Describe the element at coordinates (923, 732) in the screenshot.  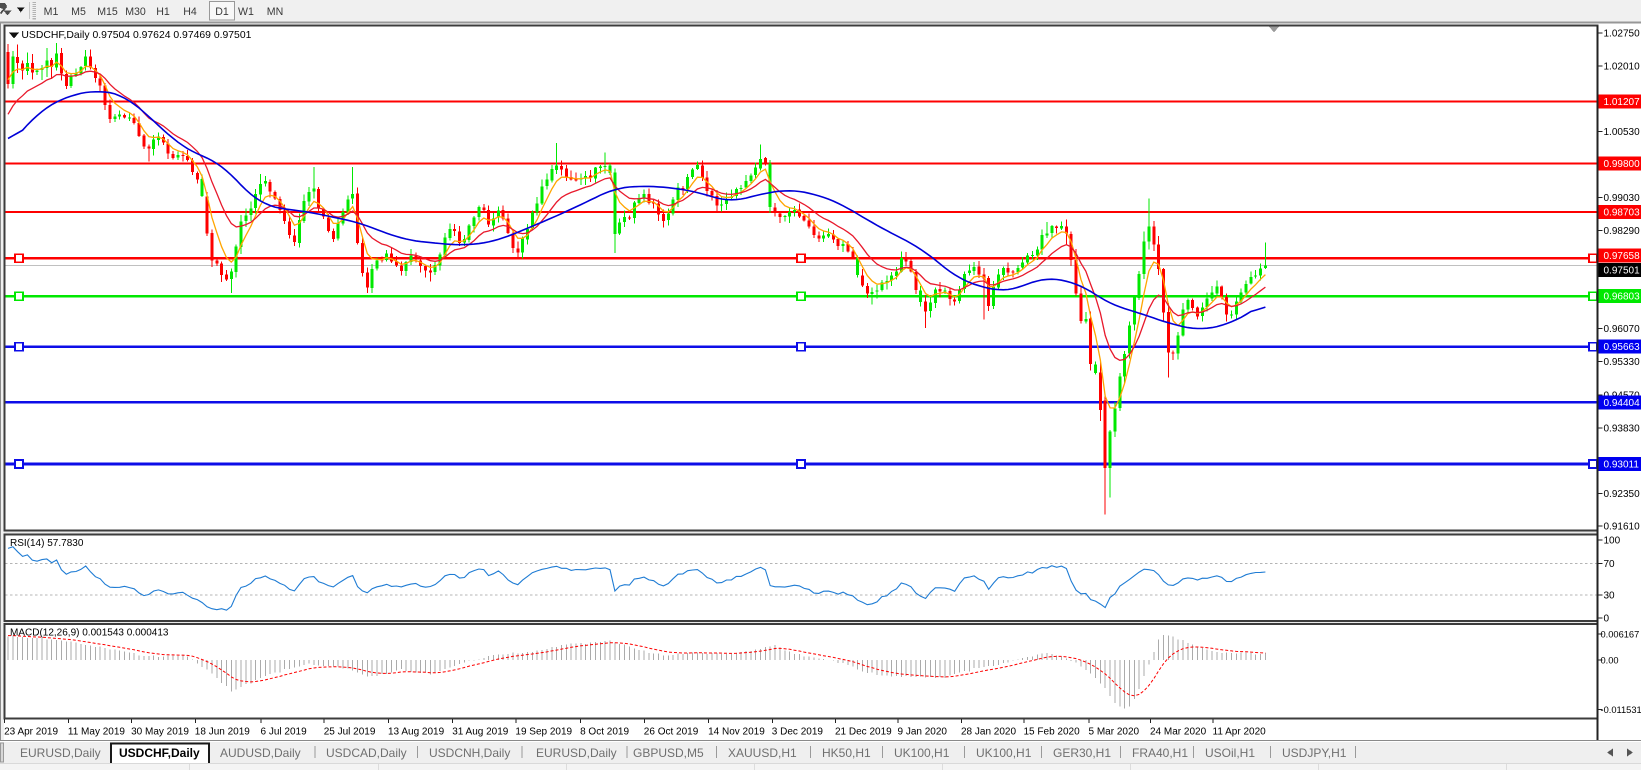
I see `svg-text: 9 Jan 2020` at that location.